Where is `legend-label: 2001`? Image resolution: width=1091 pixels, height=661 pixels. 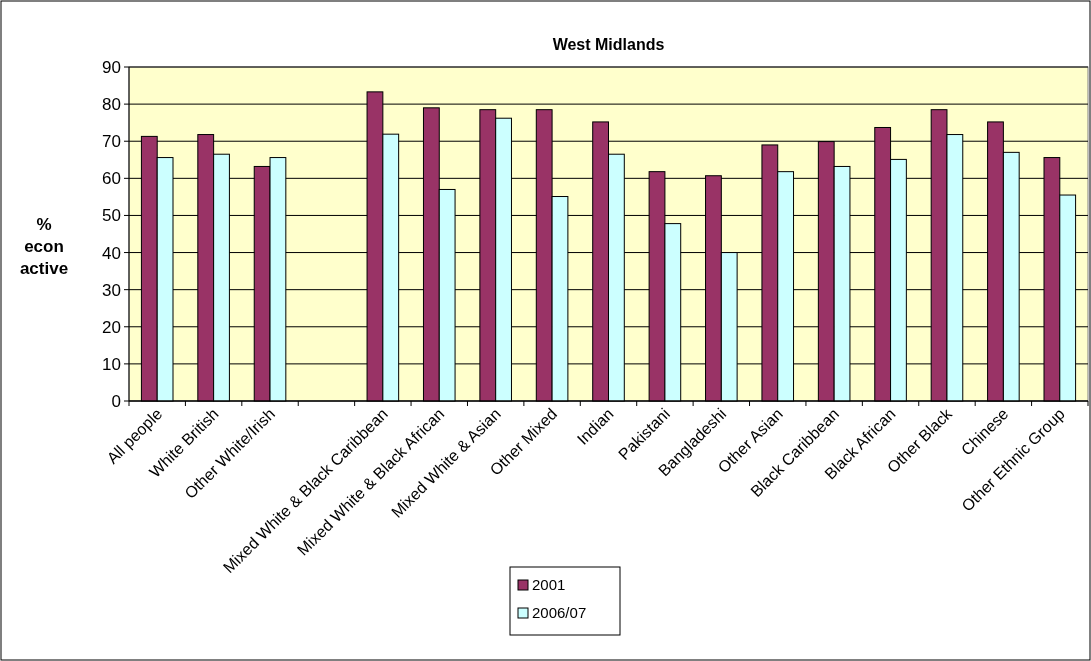 legend-label: 2001 is located at coordinates (549, 585).